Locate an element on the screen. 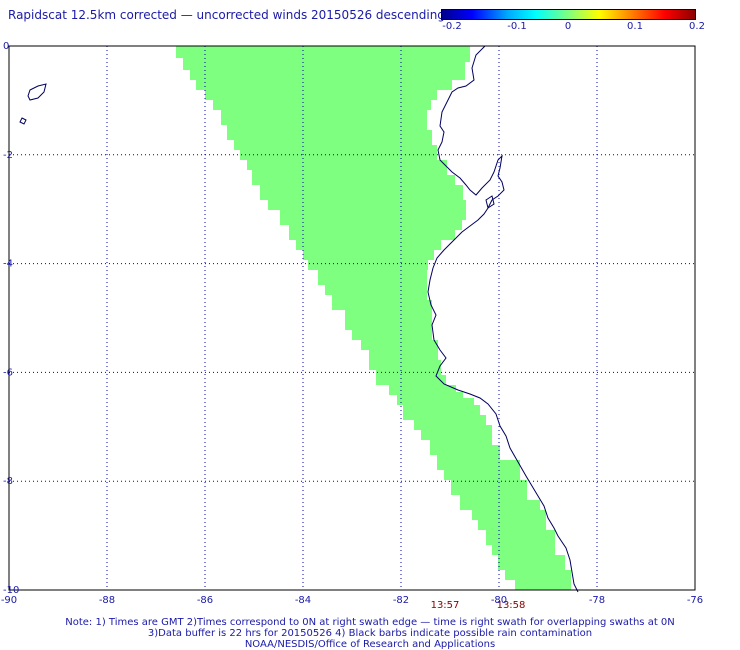 This screenshot has height=650, width=740. colorbar-tick: 0.2 is located at coordinates (697, 26).